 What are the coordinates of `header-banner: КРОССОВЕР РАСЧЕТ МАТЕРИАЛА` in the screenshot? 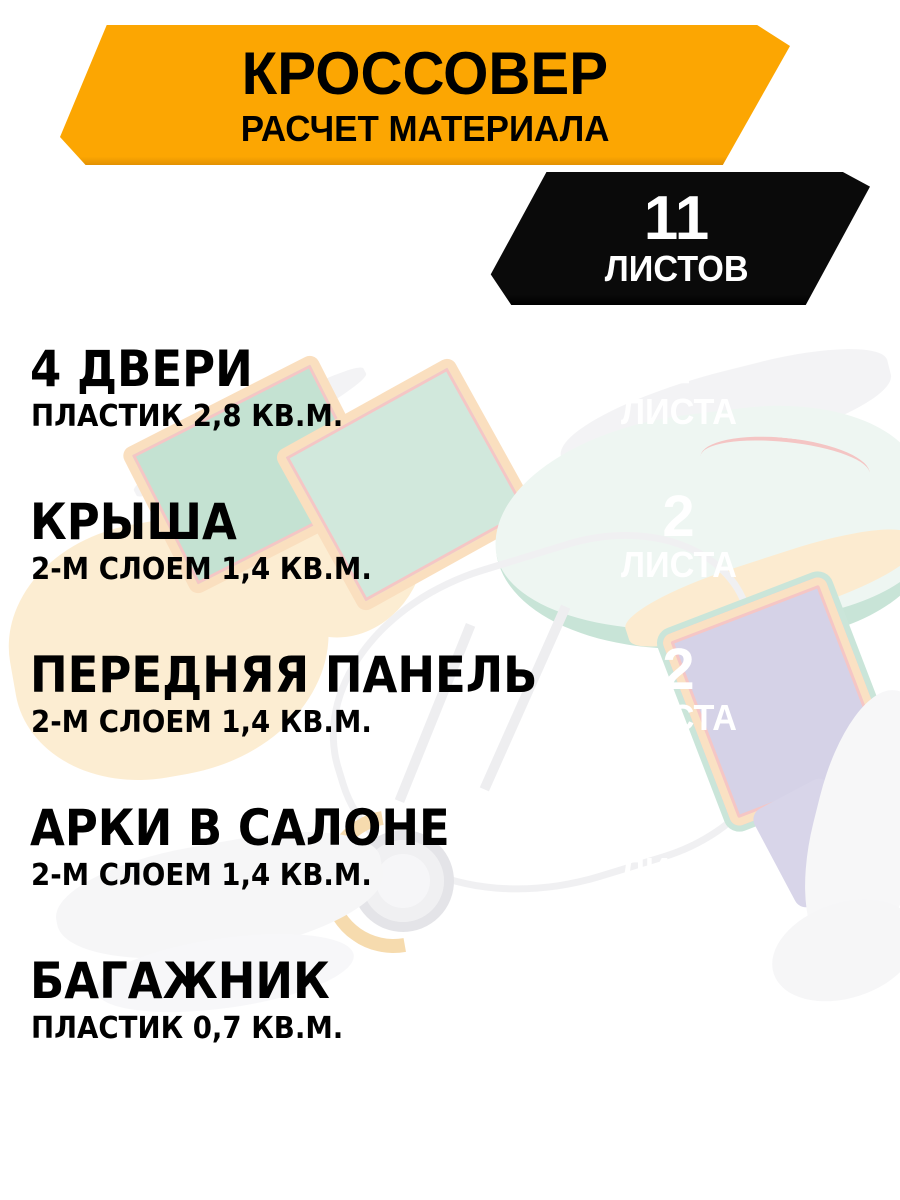 It's located at (425, 95).